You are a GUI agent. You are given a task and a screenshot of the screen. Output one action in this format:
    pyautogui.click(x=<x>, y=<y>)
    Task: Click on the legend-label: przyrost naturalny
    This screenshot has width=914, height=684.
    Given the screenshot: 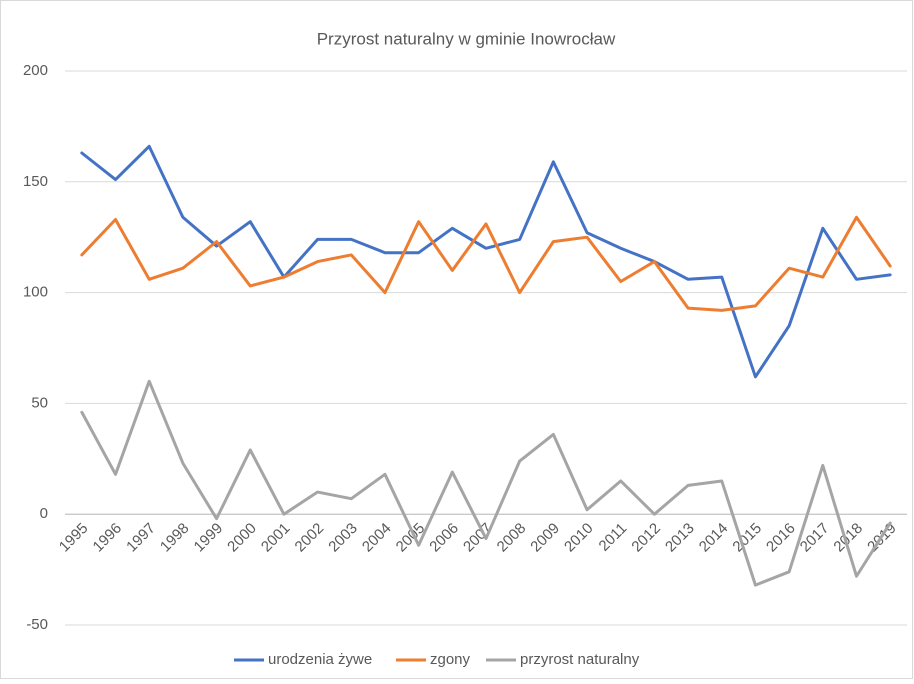 What is the action you would take?
    pyautogui.click(x=580, y=659)
    